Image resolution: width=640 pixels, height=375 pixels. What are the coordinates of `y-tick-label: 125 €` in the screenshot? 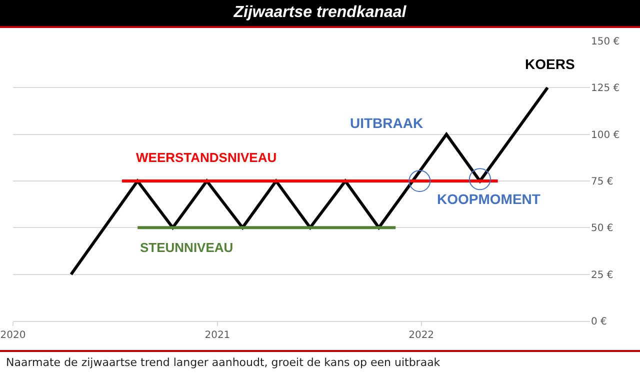 It's located at (605, 88).